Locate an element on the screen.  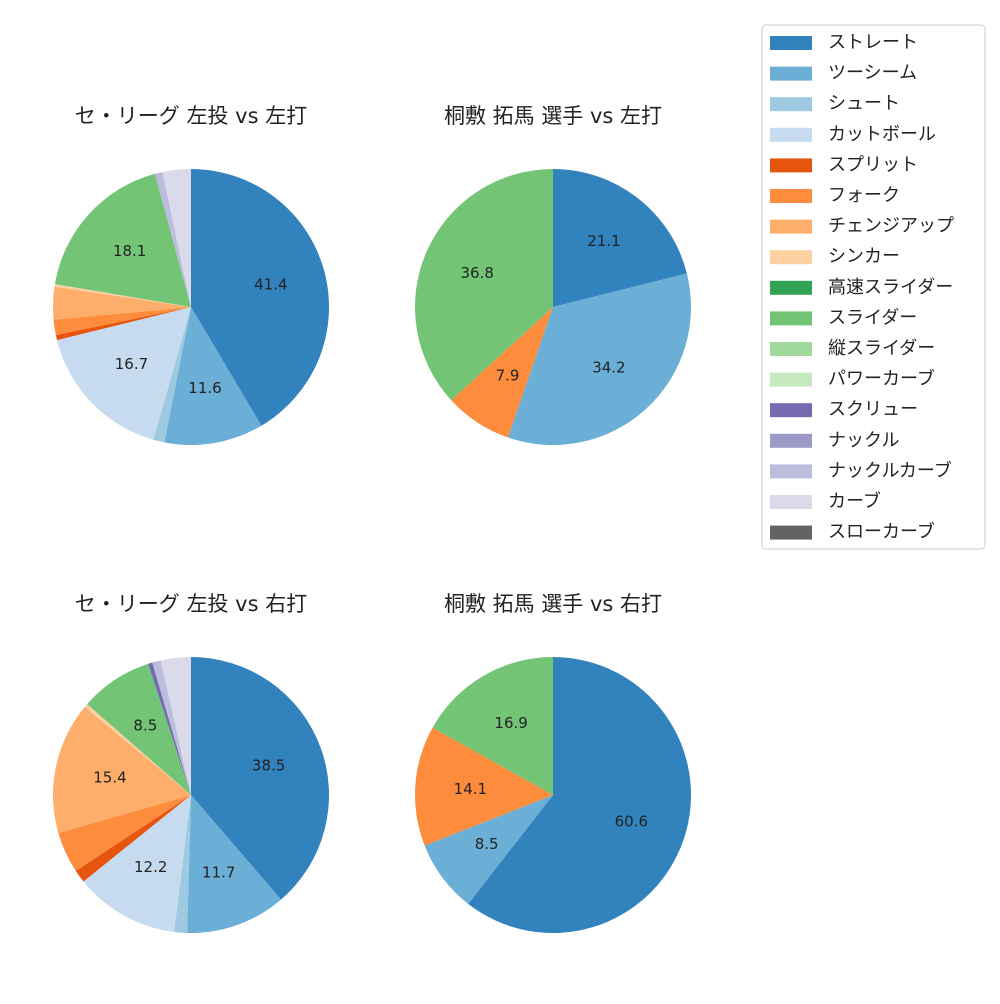
legend-box is located at coordinates (873, 287).